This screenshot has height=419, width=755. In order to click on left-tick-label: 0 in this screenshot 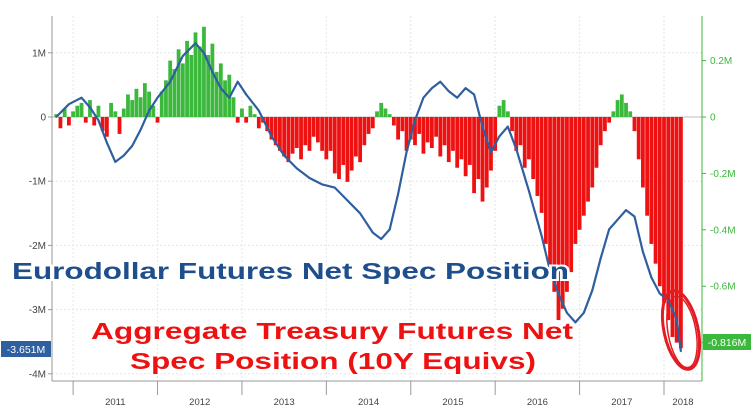, I will do `click(43, 118)`.